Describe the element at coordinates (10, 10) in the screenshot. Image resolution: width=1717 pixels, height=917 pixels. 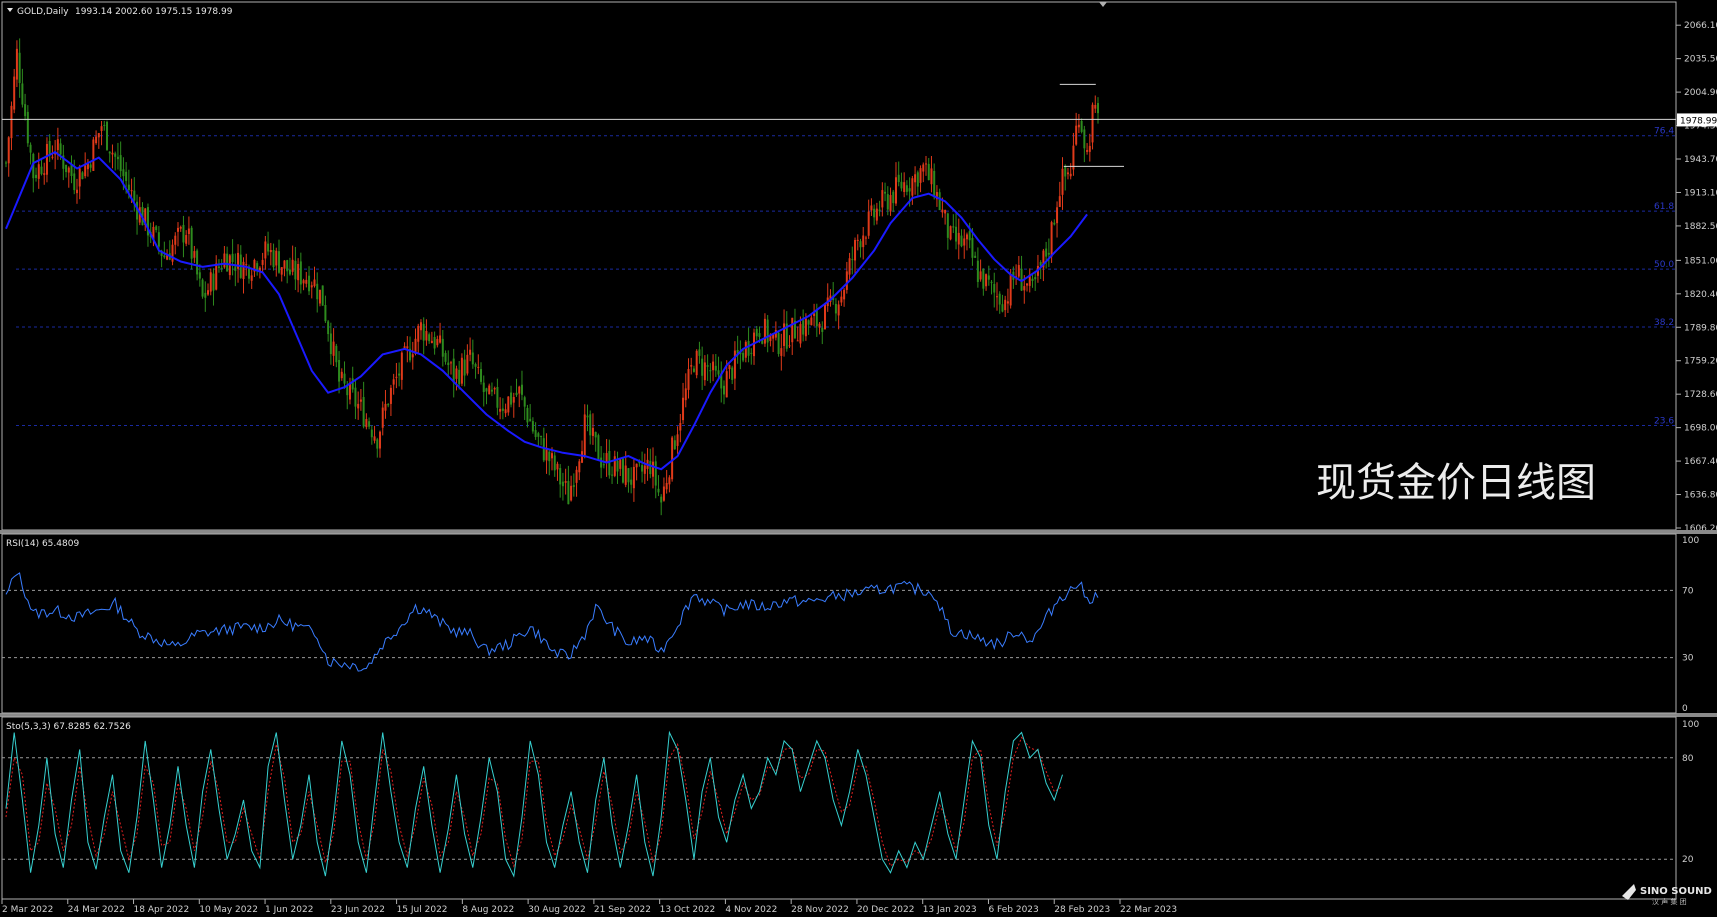
I see `chevron-down-icon` at that location.